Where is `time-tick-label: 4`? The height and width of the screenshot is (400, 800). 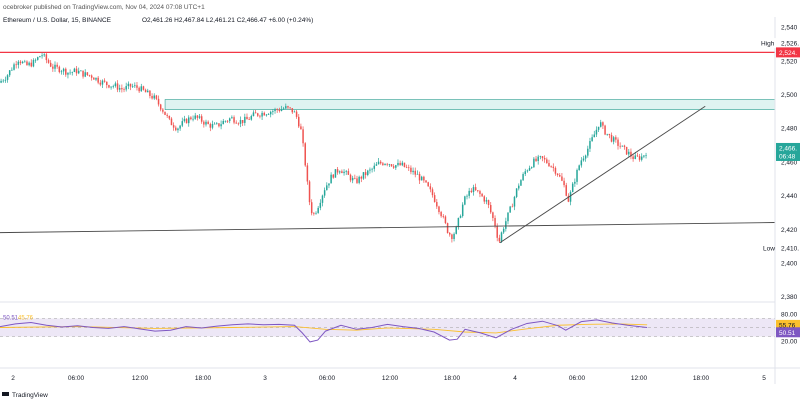
time-tick-label: 4 is located at coordinates (515, 378).